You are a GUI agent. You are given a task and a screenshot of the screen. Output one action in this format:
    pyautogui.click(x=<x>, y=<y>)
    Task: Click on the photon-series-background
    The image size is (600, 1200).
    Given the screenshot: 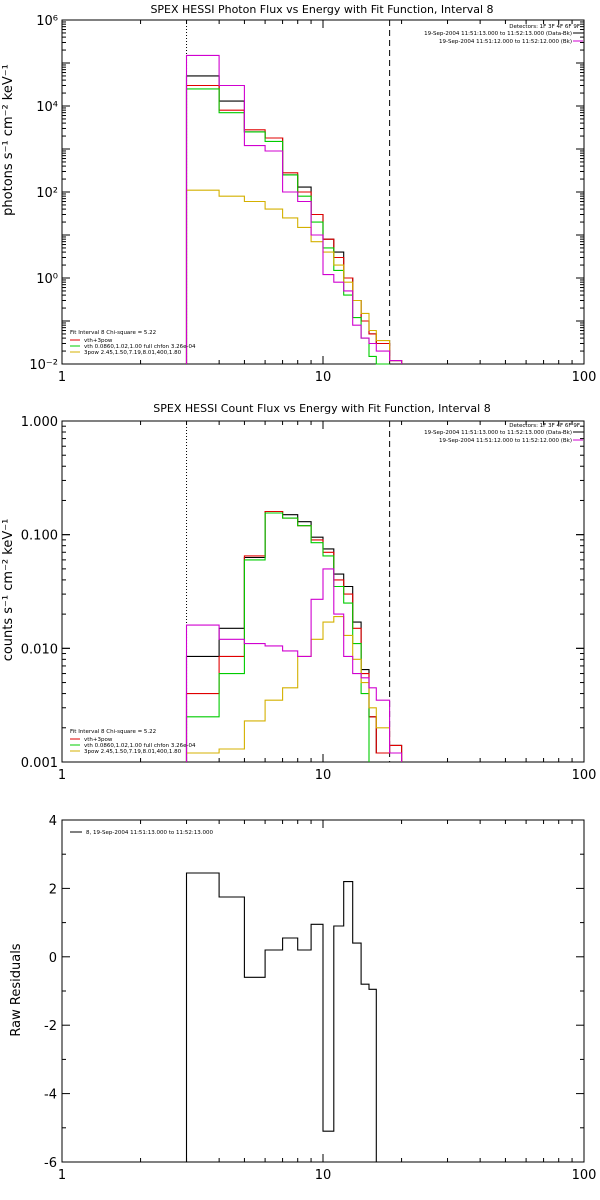 What is the action you would take?
    pyautogui.click(x=294, y=209)
    